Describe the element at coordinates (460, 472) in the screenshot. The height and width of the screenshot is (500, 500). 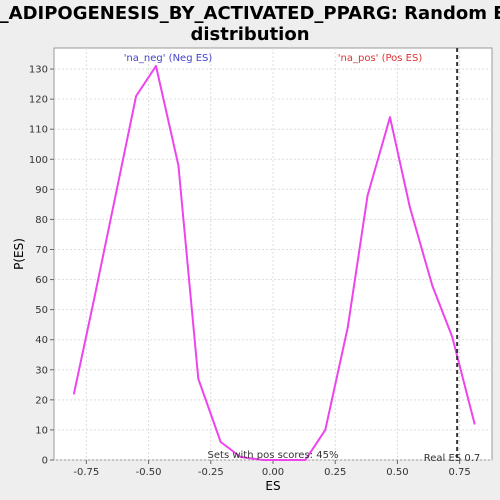
I see `x-tick-label: 0.75` at that location.